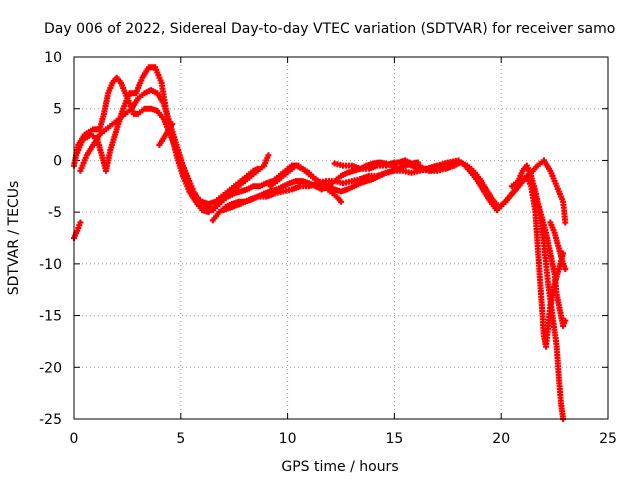 The image size is (640, 480). Describe the element at coordinates (57, 110) in the screenshot. I see `y-tick-label: 5` at that location.